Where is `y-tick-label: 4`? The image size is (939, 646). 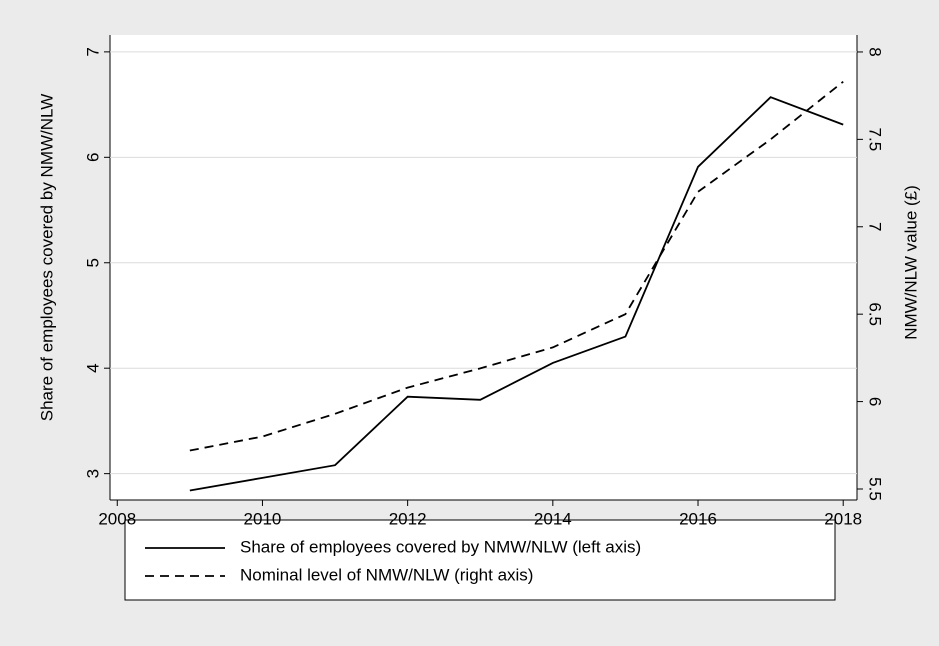
y-tick-label: 4 is located at coordinates (92, 367).